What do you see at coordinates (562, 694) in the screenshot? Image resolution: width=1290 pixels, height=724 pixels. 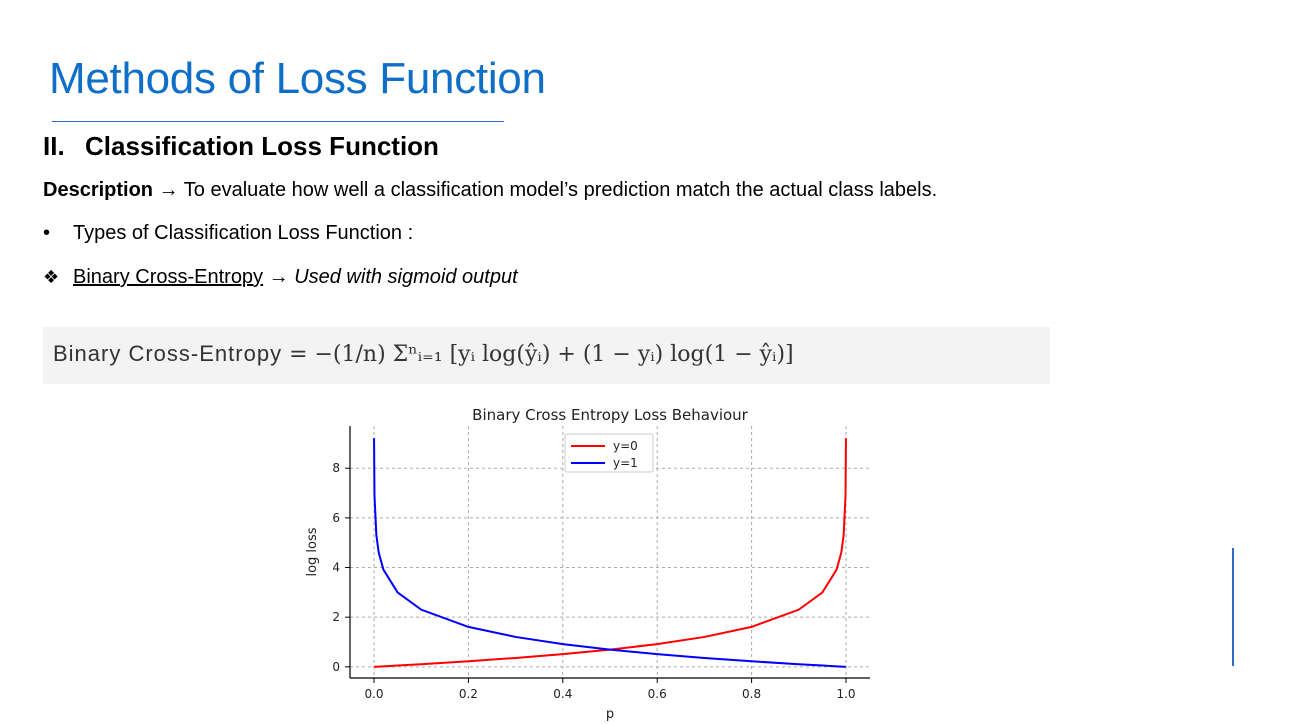 I see `x-tick-label: 0.4` at bounding box center [562, 694].